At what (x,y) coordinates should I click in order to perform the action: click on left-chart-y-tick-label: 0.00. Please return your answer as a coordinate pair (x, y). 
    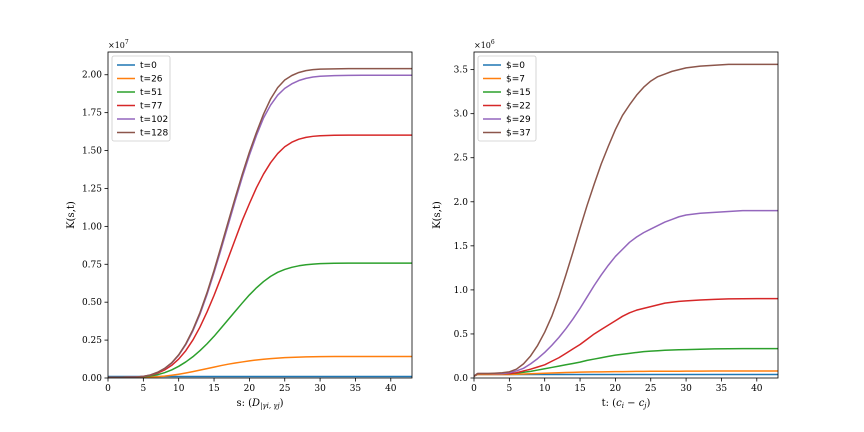
    Looking at the image, I should click on (92, 379).